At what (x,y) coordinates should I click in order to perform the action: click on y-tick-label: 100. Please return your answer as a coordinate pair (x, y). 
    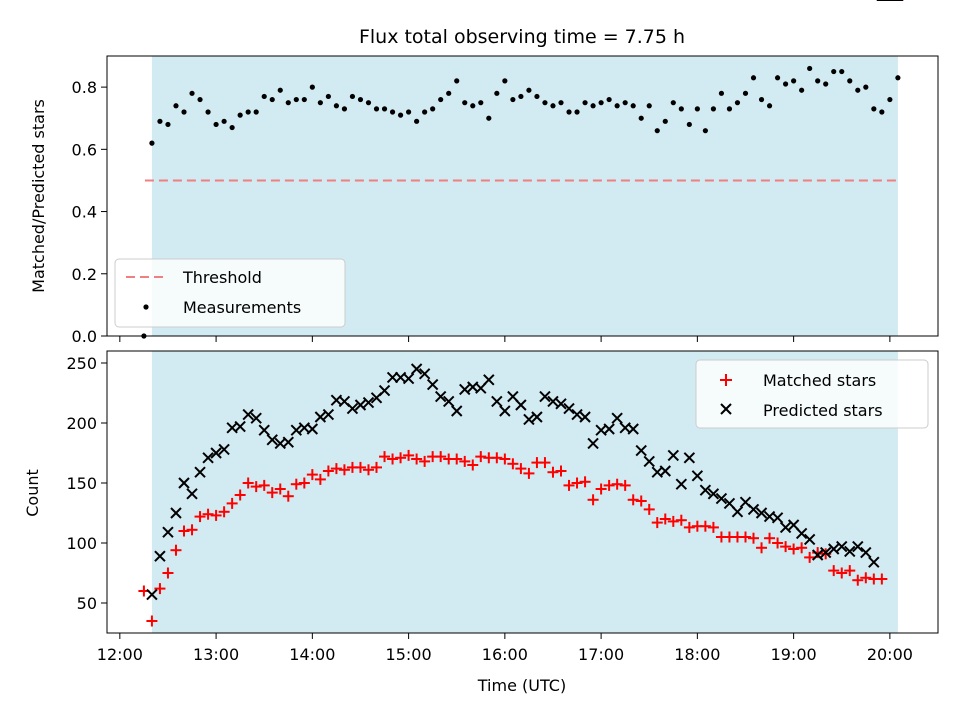
    Looking at the image, I should click on (81, 543).